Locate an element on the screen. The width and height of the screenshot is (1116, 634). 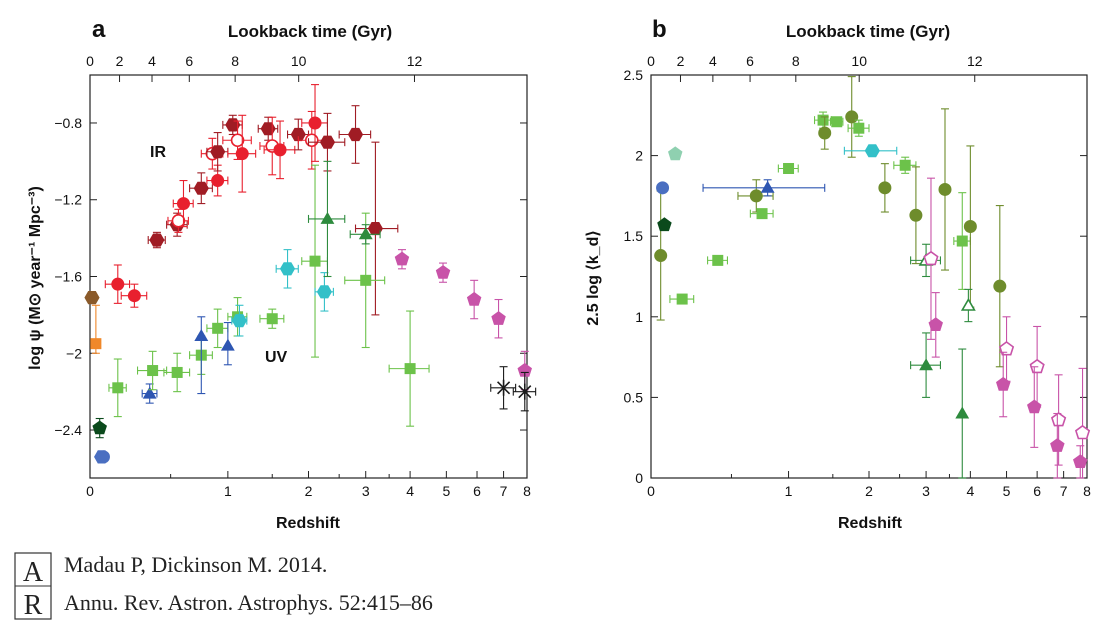
y-tick-label: 0 is located at coordinates (639, 478).